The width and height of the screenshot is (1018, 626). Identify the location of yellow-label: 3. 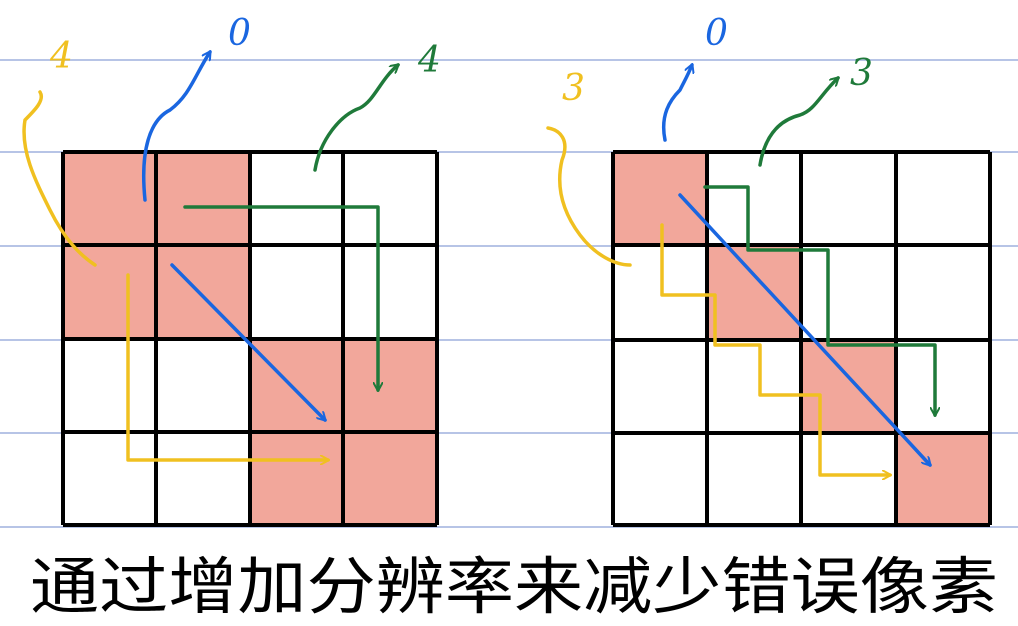
(573, 88).